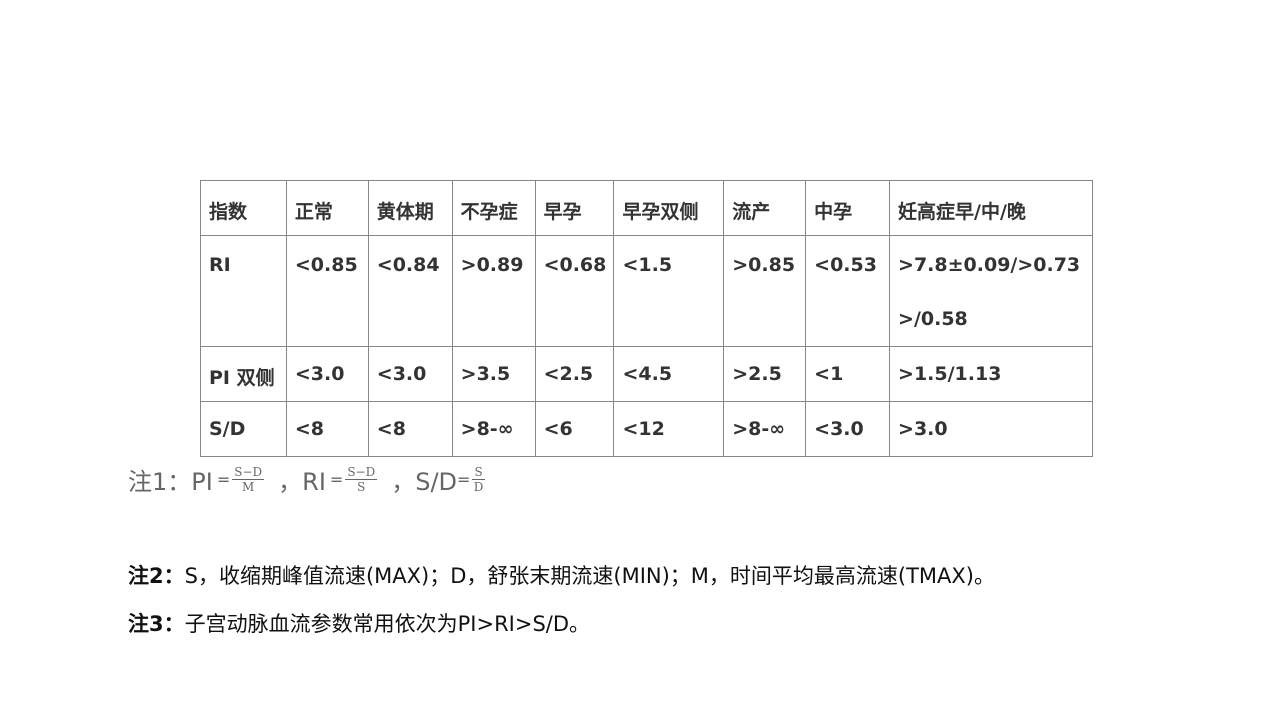 This screenshot has height=720, width=1280. I want to click on sd-numerator: S, so click(478, 472).